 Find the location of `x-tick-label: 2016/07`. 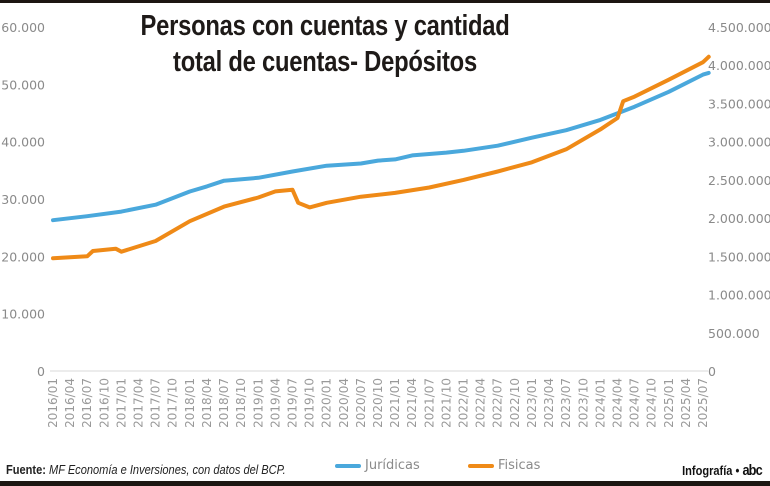

x-tick-label: 2016/07 is located at coordinates (87, 403).